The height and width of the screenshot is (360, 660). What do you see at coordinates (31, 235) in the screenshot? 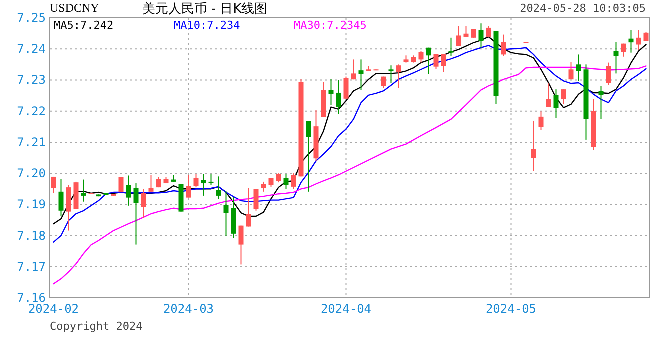
I see `y-tick-label: 7.18` at bounding box center [31, 235].